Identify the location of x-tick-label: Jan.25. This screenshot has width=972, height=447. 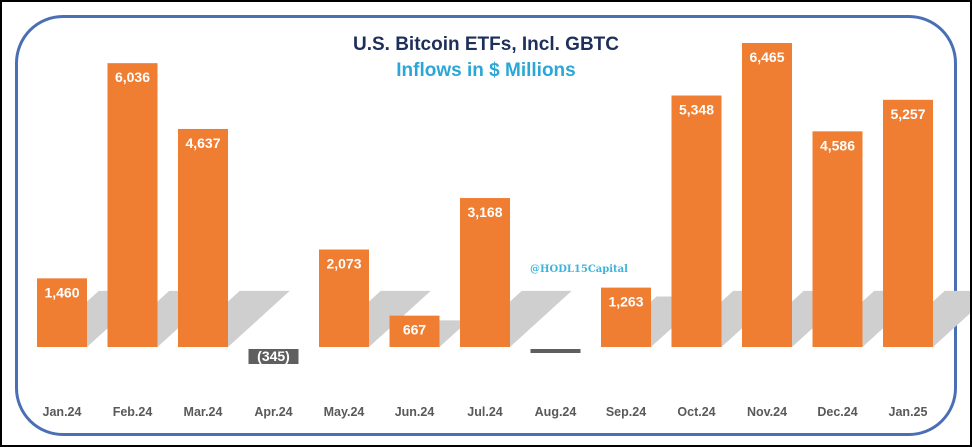
(908, 412).